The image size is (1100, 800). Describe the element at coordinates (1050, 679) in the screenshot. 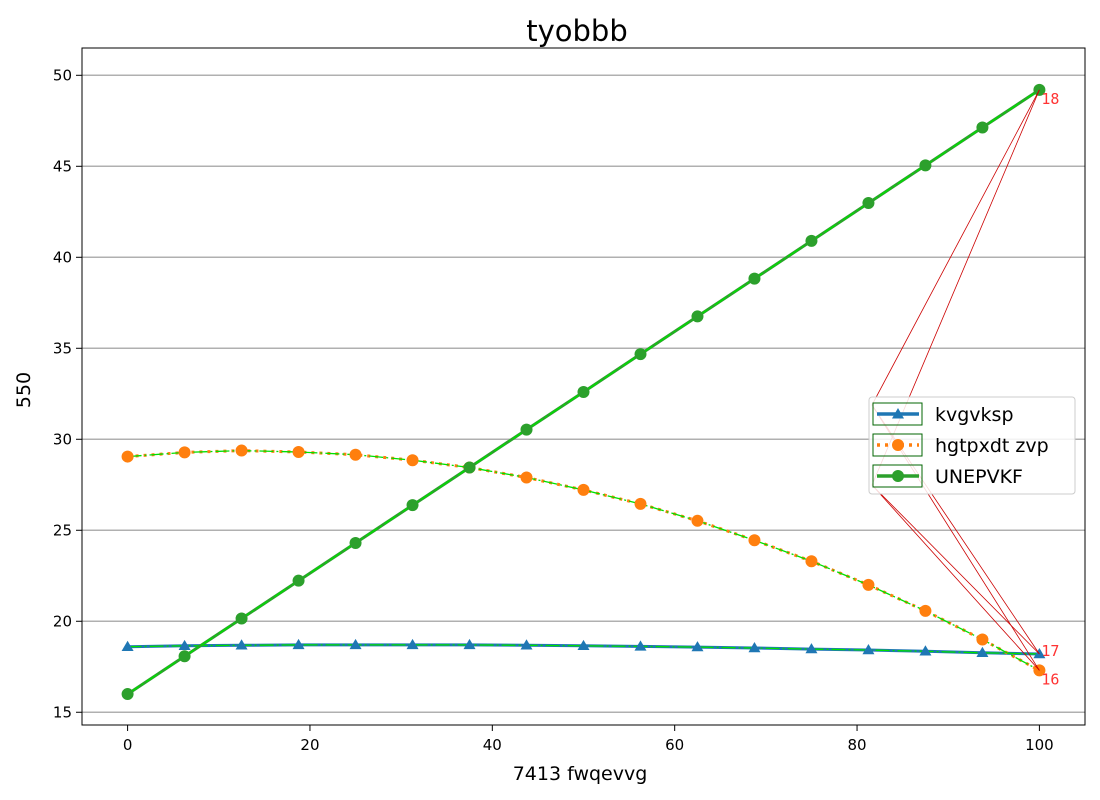

I see `annotation-label: 16` at that location.